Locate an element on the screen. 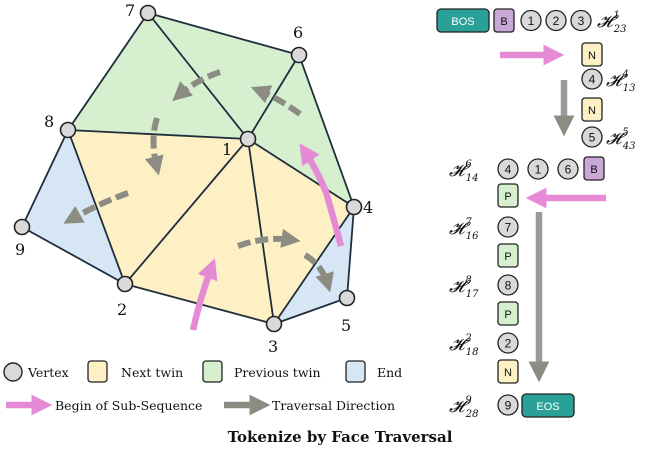 Image resolution: width=649 pixels, height=454 pixels. token-b is located at coordinates (504, 20).